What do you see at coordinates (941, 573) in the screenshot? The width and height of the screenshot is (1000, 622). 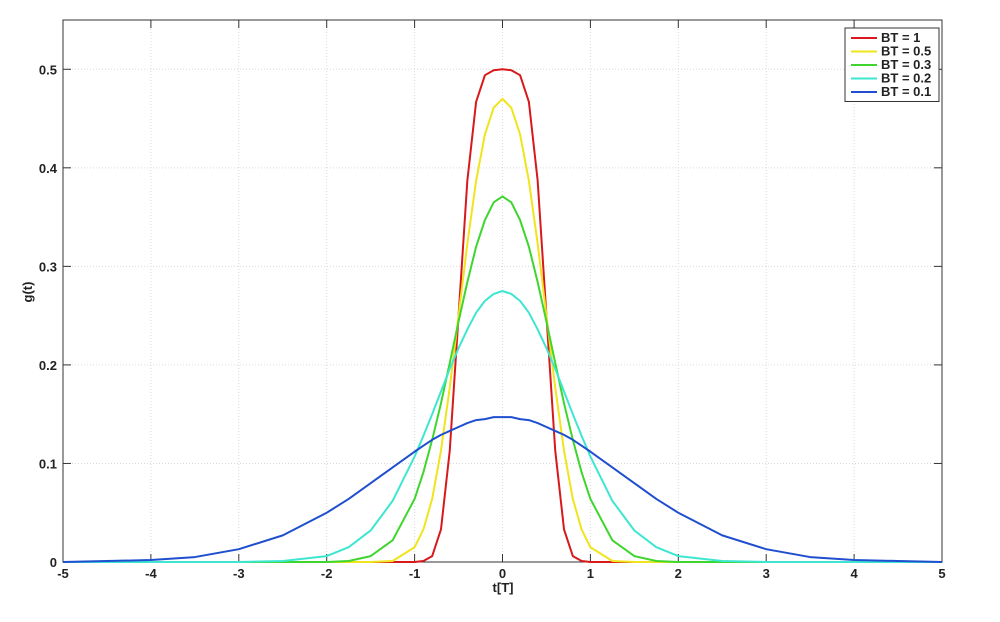 I see `x-tick-label: 5` at bounding box center [941, 573].